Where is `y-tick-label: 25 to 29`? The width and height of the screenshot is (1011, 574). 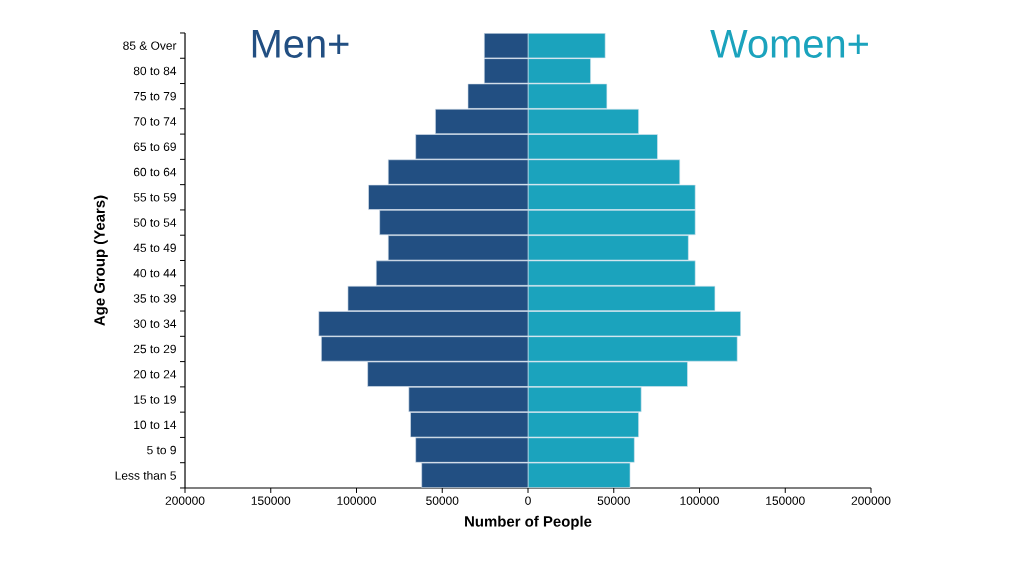 y-tick-label: 25 to 29 is located at coordinates (154, 349).